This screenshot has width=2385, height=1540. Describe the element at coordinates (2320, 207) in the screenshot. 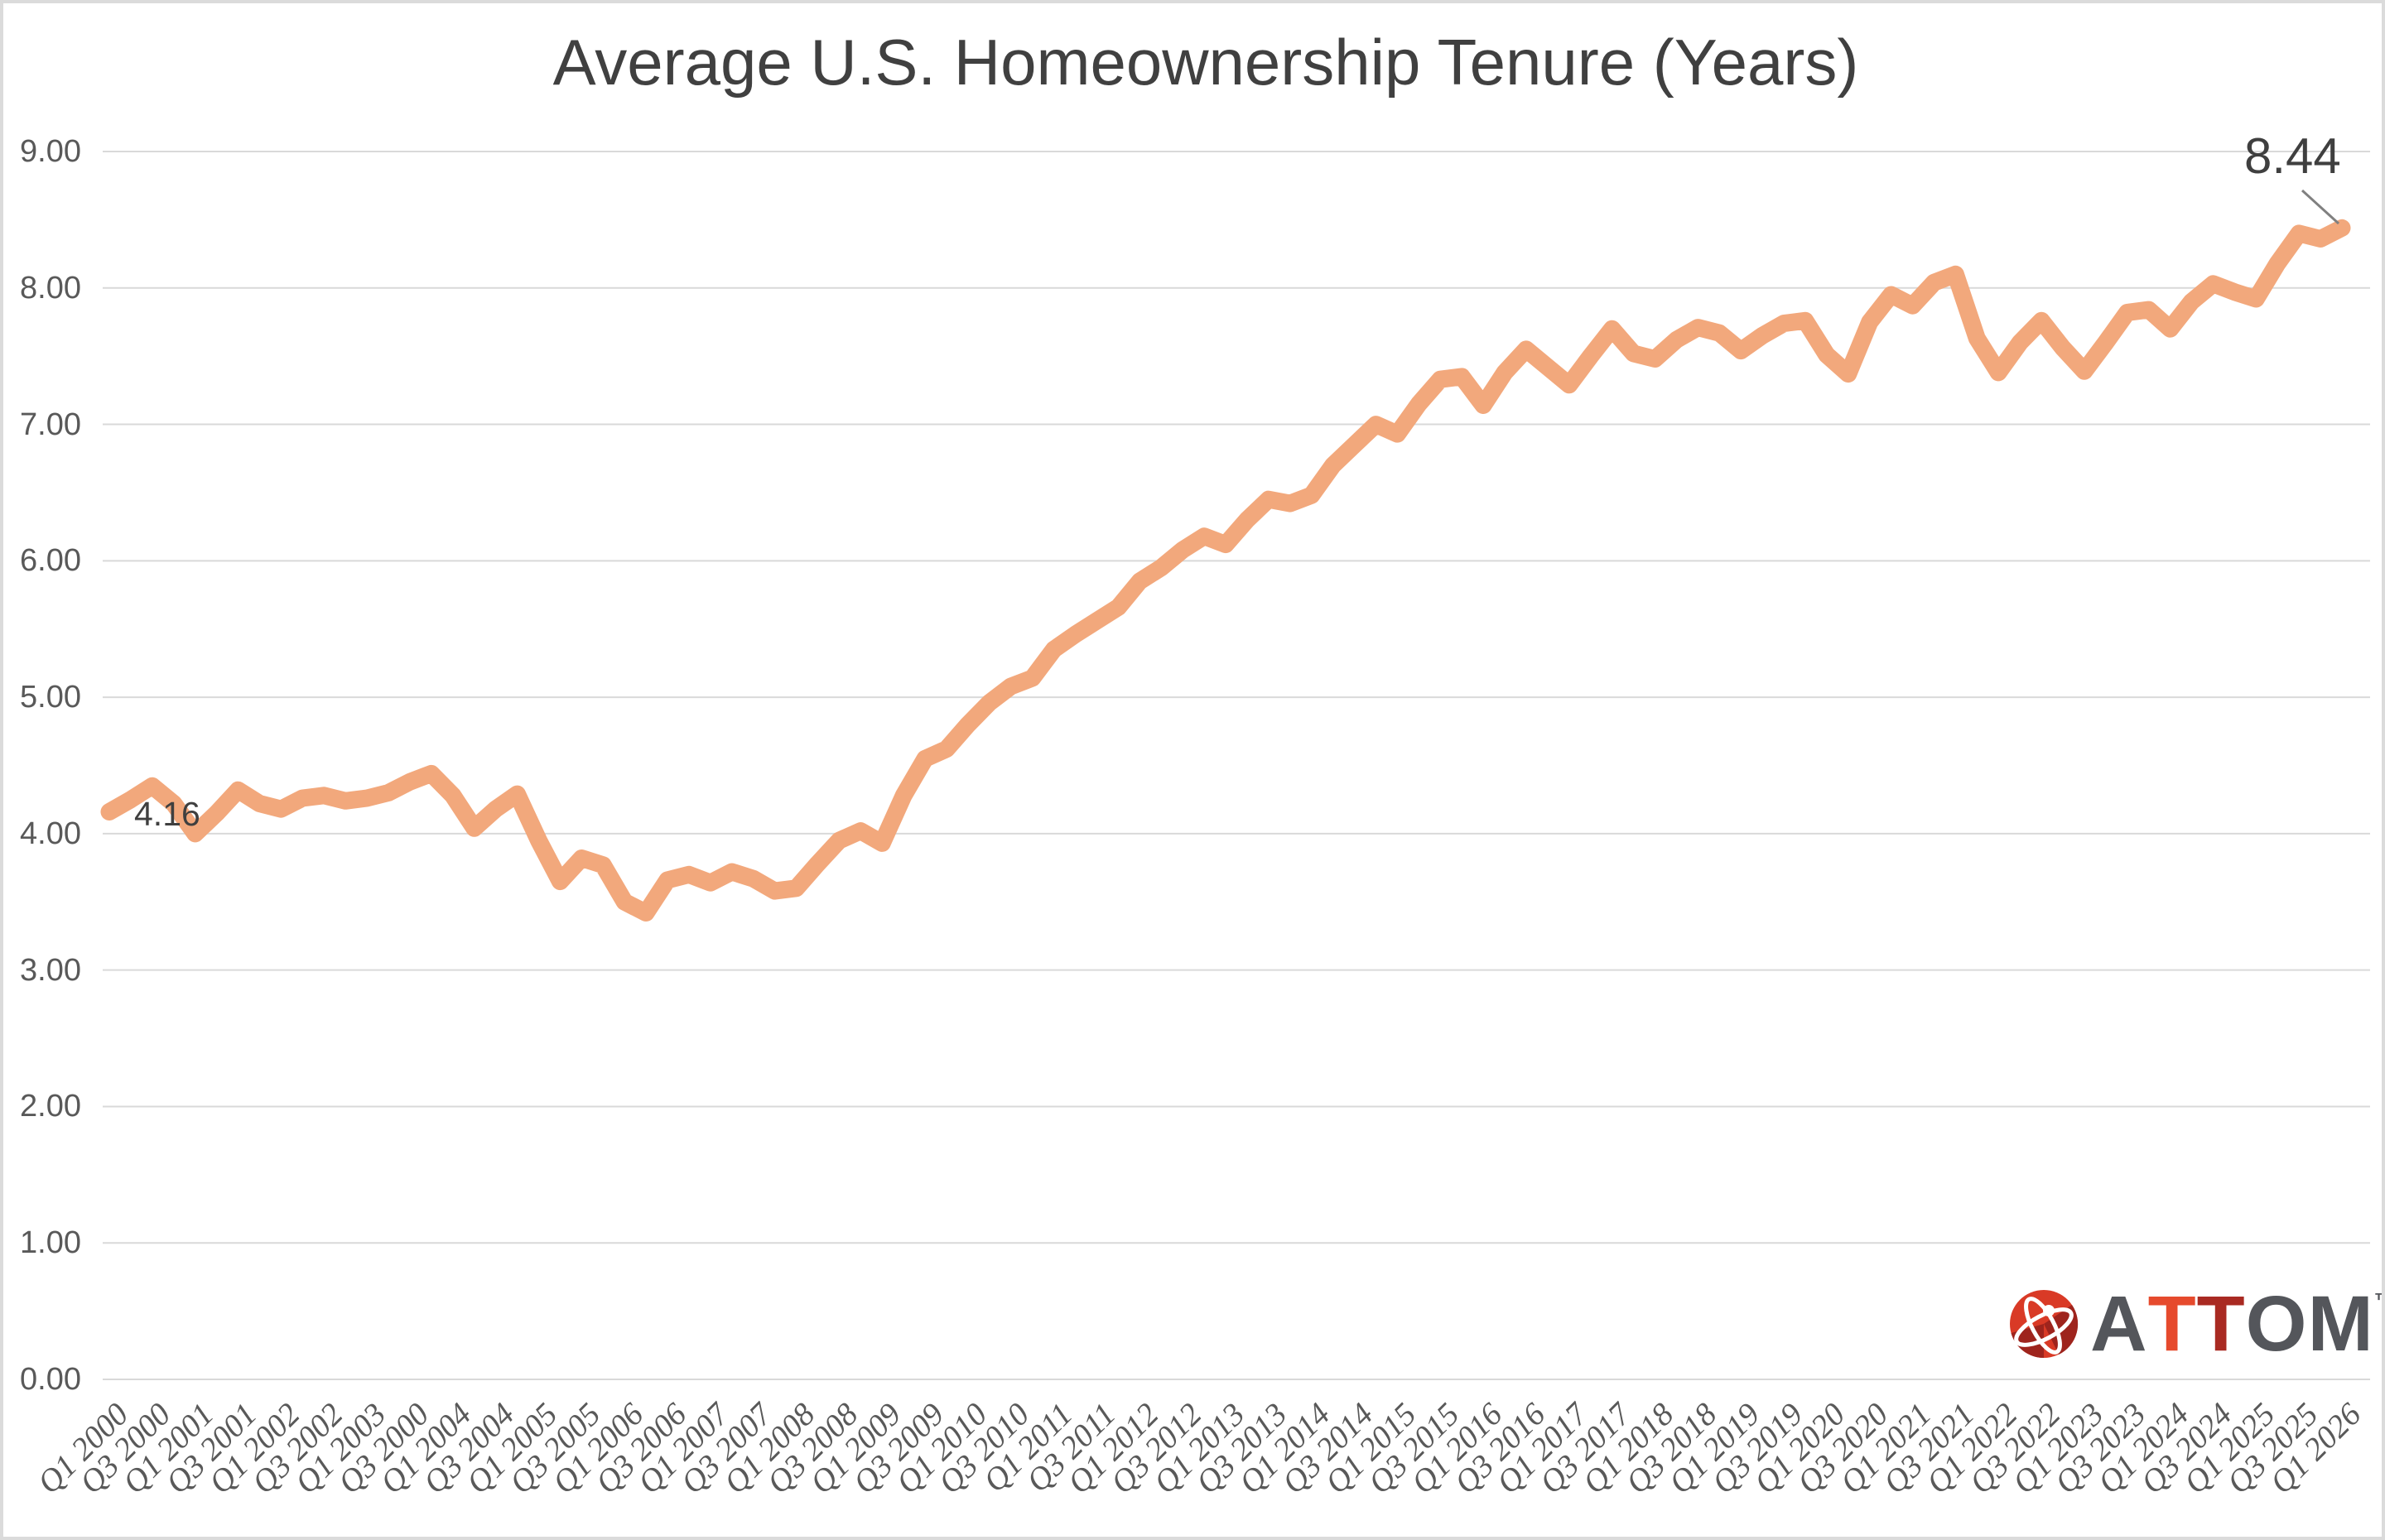

I see `callout-leader-line` at that location.